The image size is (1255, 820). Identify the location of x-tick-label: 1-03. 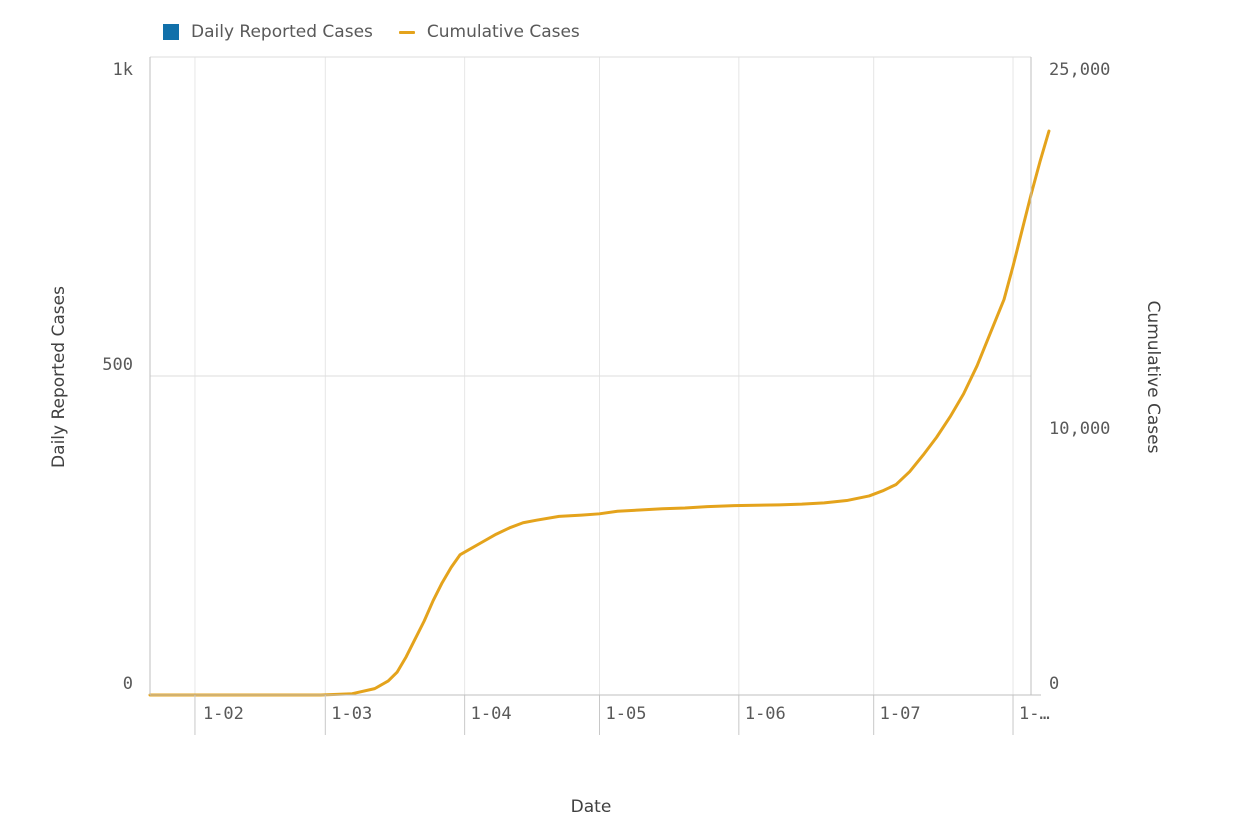
(351, 714).